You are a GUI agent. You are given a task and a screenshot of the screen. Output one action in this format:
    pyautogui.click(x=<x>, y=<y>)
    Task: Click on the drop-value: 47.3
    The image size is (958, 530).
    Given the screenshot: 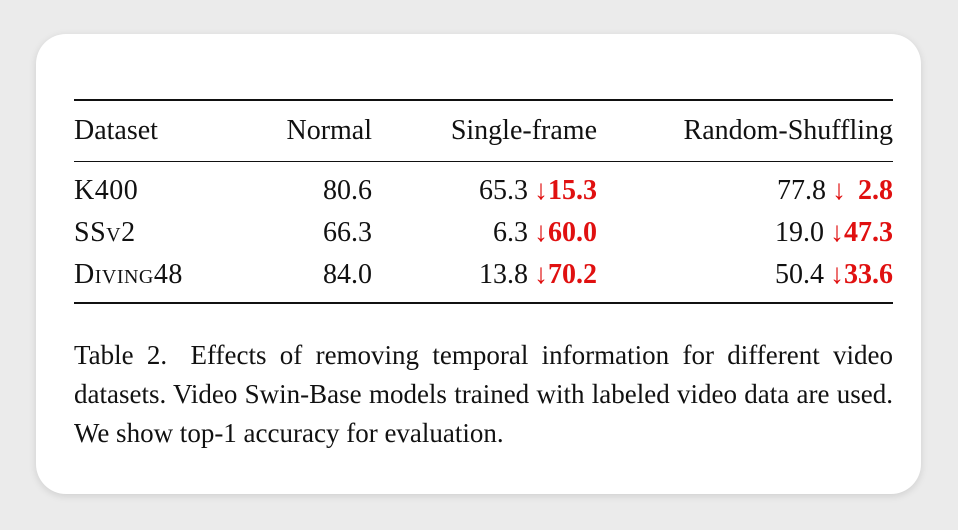 What is the action you would take?
    pyautogui.click(x=868, y=232)
    